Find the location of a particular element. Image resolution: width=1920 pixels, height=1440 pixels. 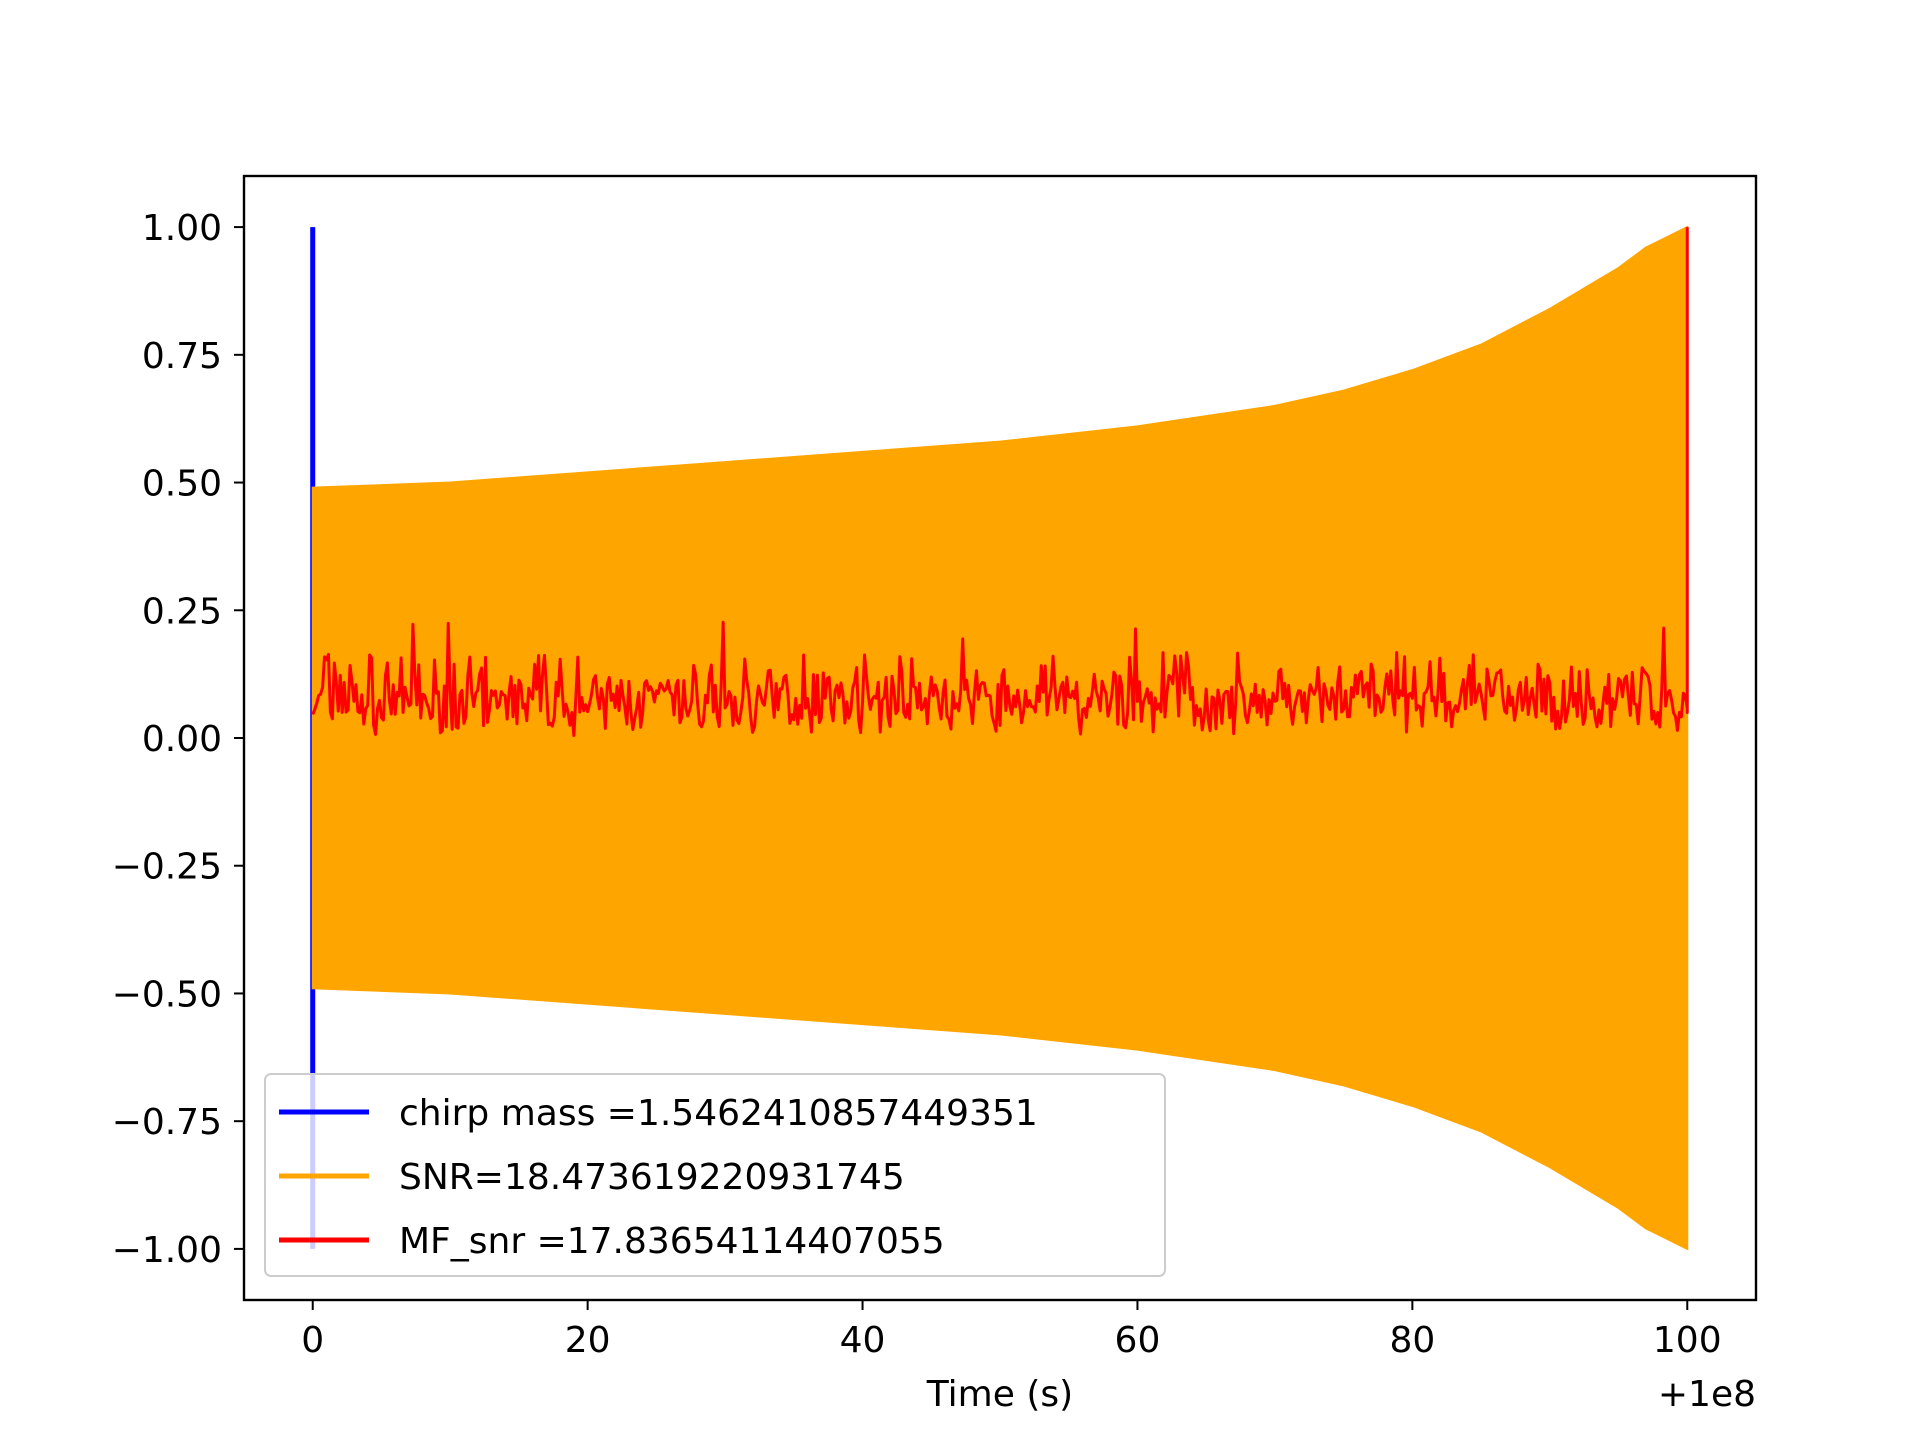

x-tick-label: 100 is located at coordinates (1687, 1340).